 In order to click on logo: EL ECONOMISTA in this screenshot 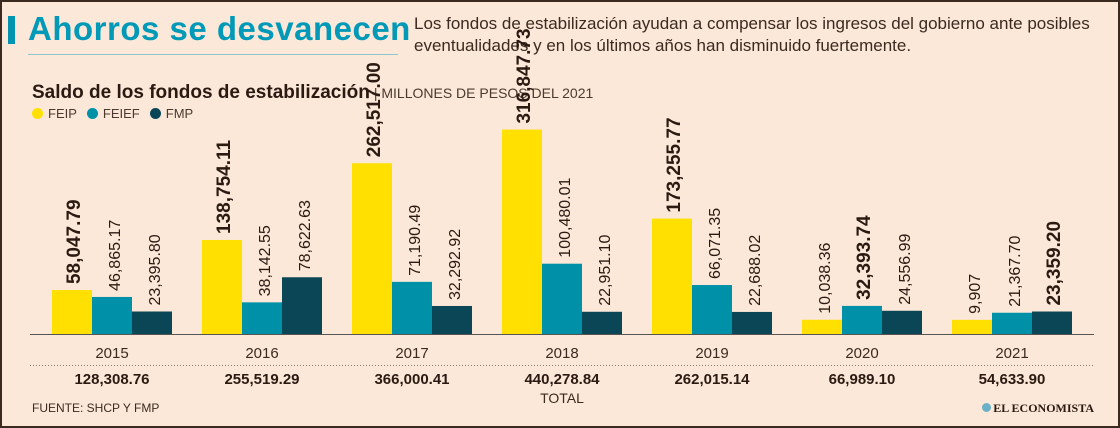, I will do `click(1038, 408)`.